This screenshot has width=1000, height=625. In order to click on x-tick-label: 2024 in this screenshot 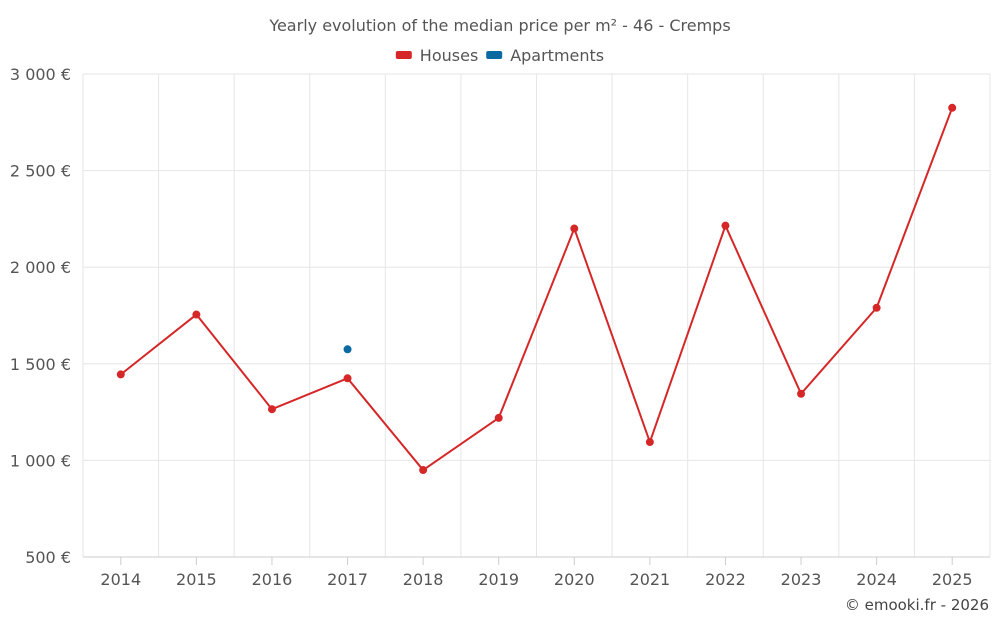, I will do `click(876, 579)`.